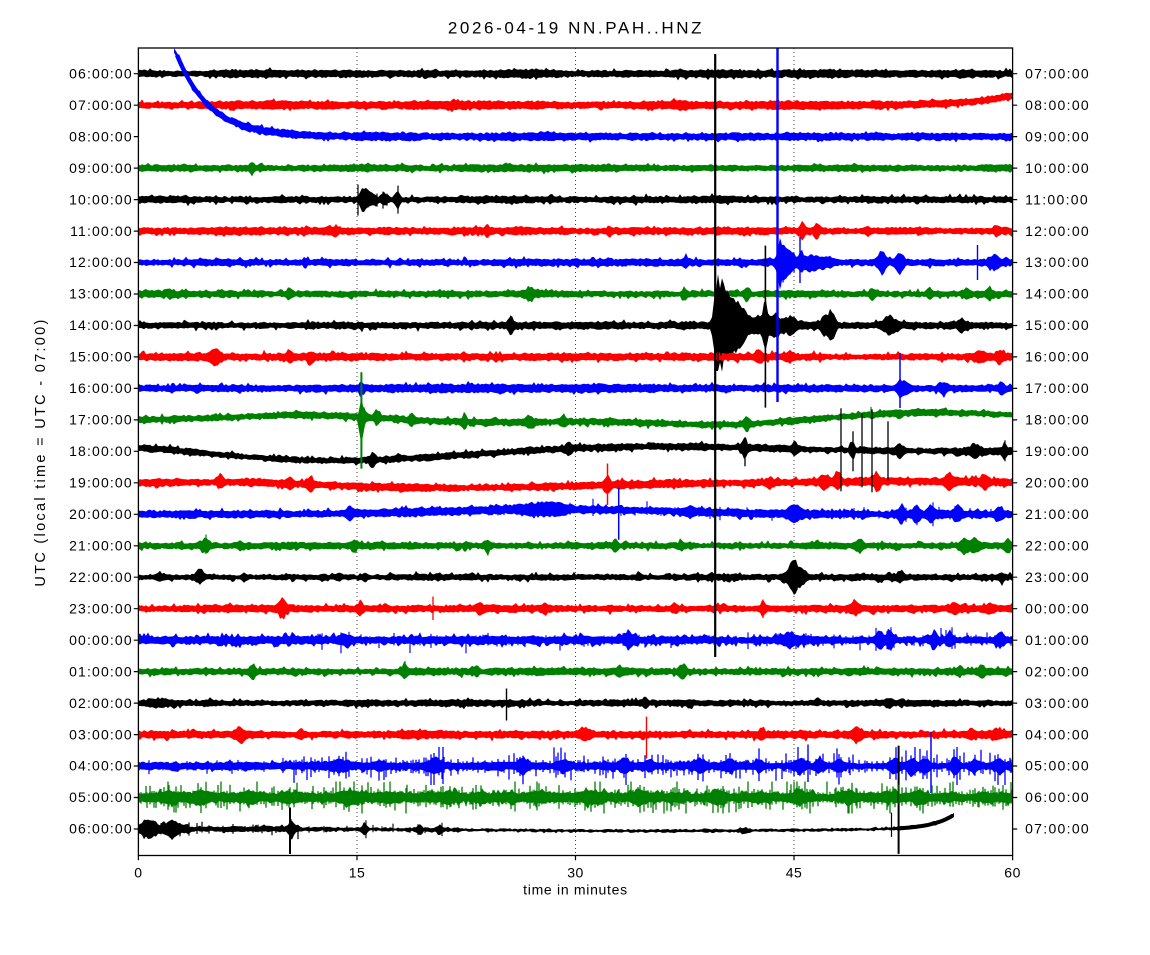  Describe the element at coordinates (138, 873) in the screenshot. I see `svg-text: 0` at that location.